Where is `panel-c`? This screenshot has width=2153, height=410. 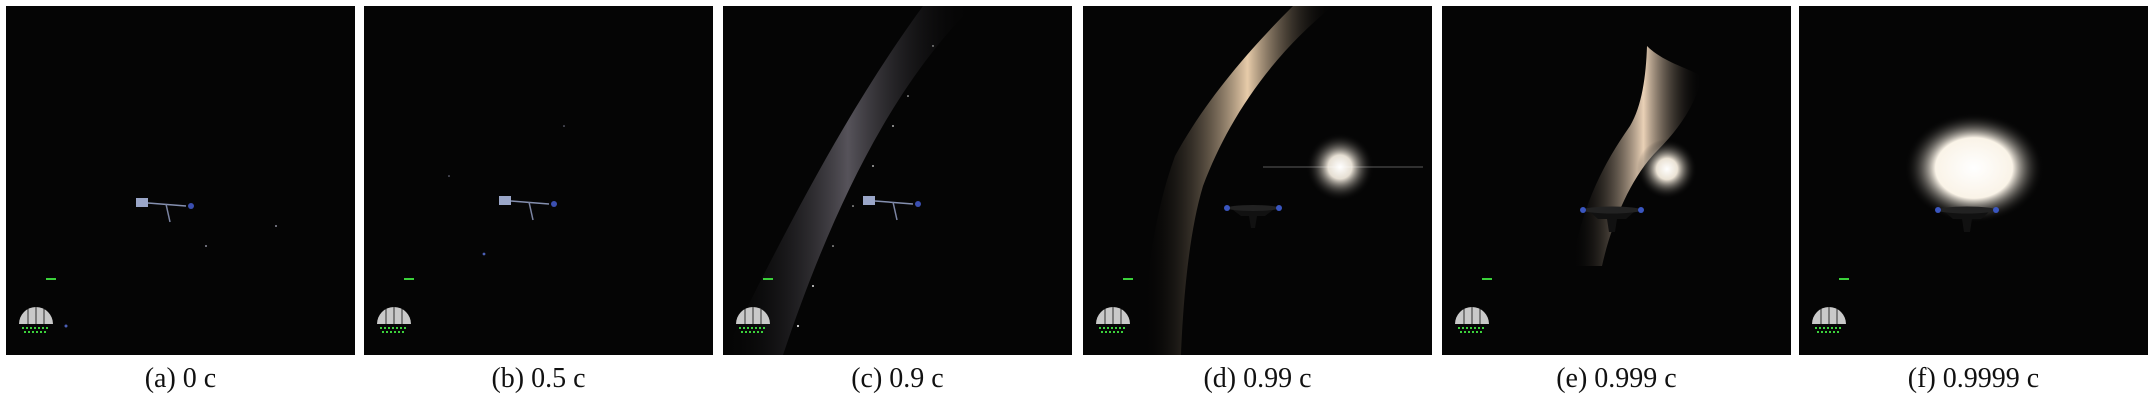 panel-c is located at coordinates (897, 180).